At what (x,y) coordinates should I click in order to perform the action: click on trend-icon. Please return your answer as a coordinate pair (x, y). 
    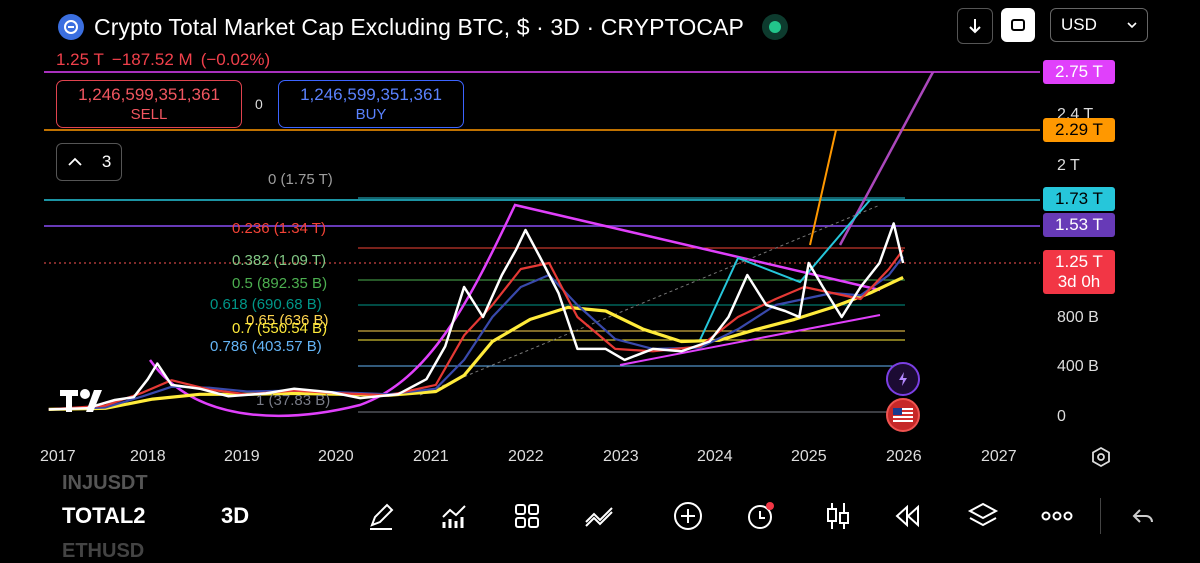
    Looking at the image, I should click on (600, 516).